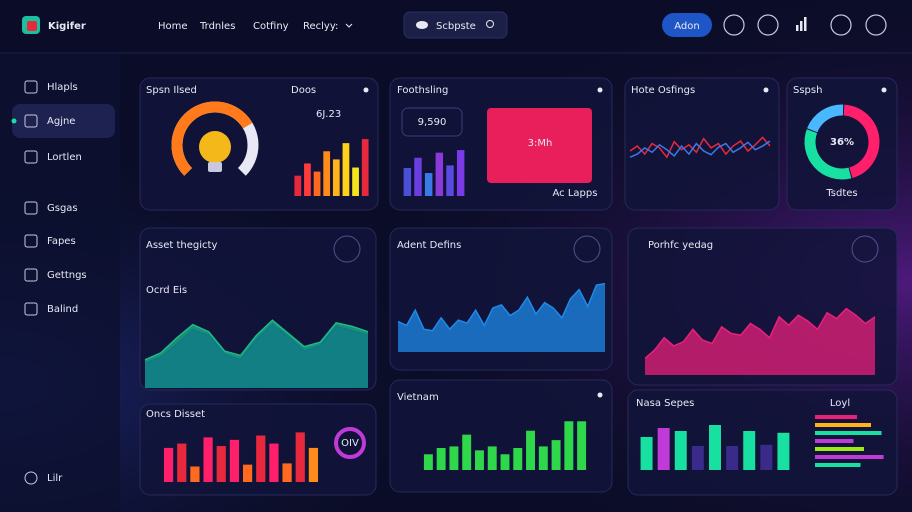 This screenshot has width=912, height=512. I want to click on card-title: Foothsling, so click(422, 90).